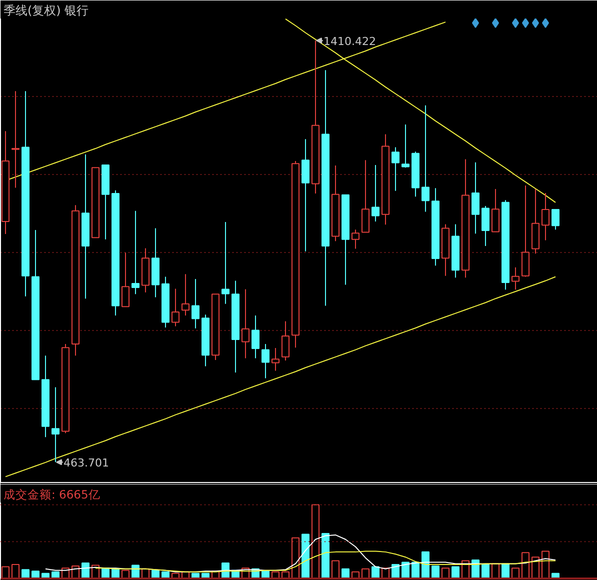 The image size is (597, 580). I want to click on chart-title: 成交金额: 6665亿, so click(52, 495).